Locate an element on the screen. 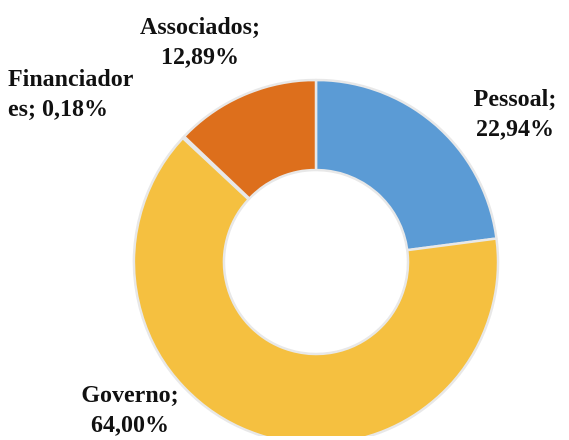 The height and width of the screenshot is (440, 569). data-label: Financiadores; 0,18% is located at coordinates (74, 94).